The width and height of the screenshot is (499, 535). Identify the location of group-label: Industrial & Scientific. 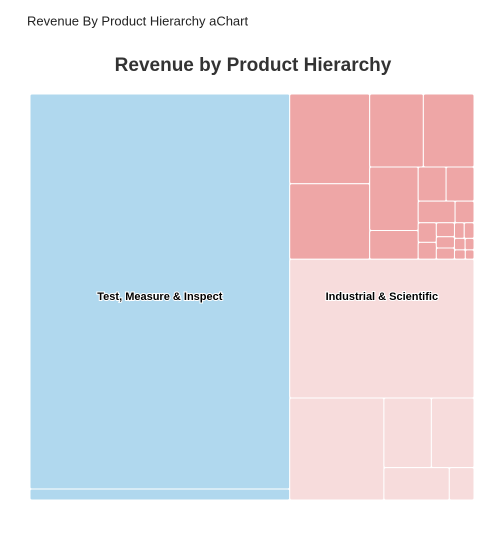
(382, 297).